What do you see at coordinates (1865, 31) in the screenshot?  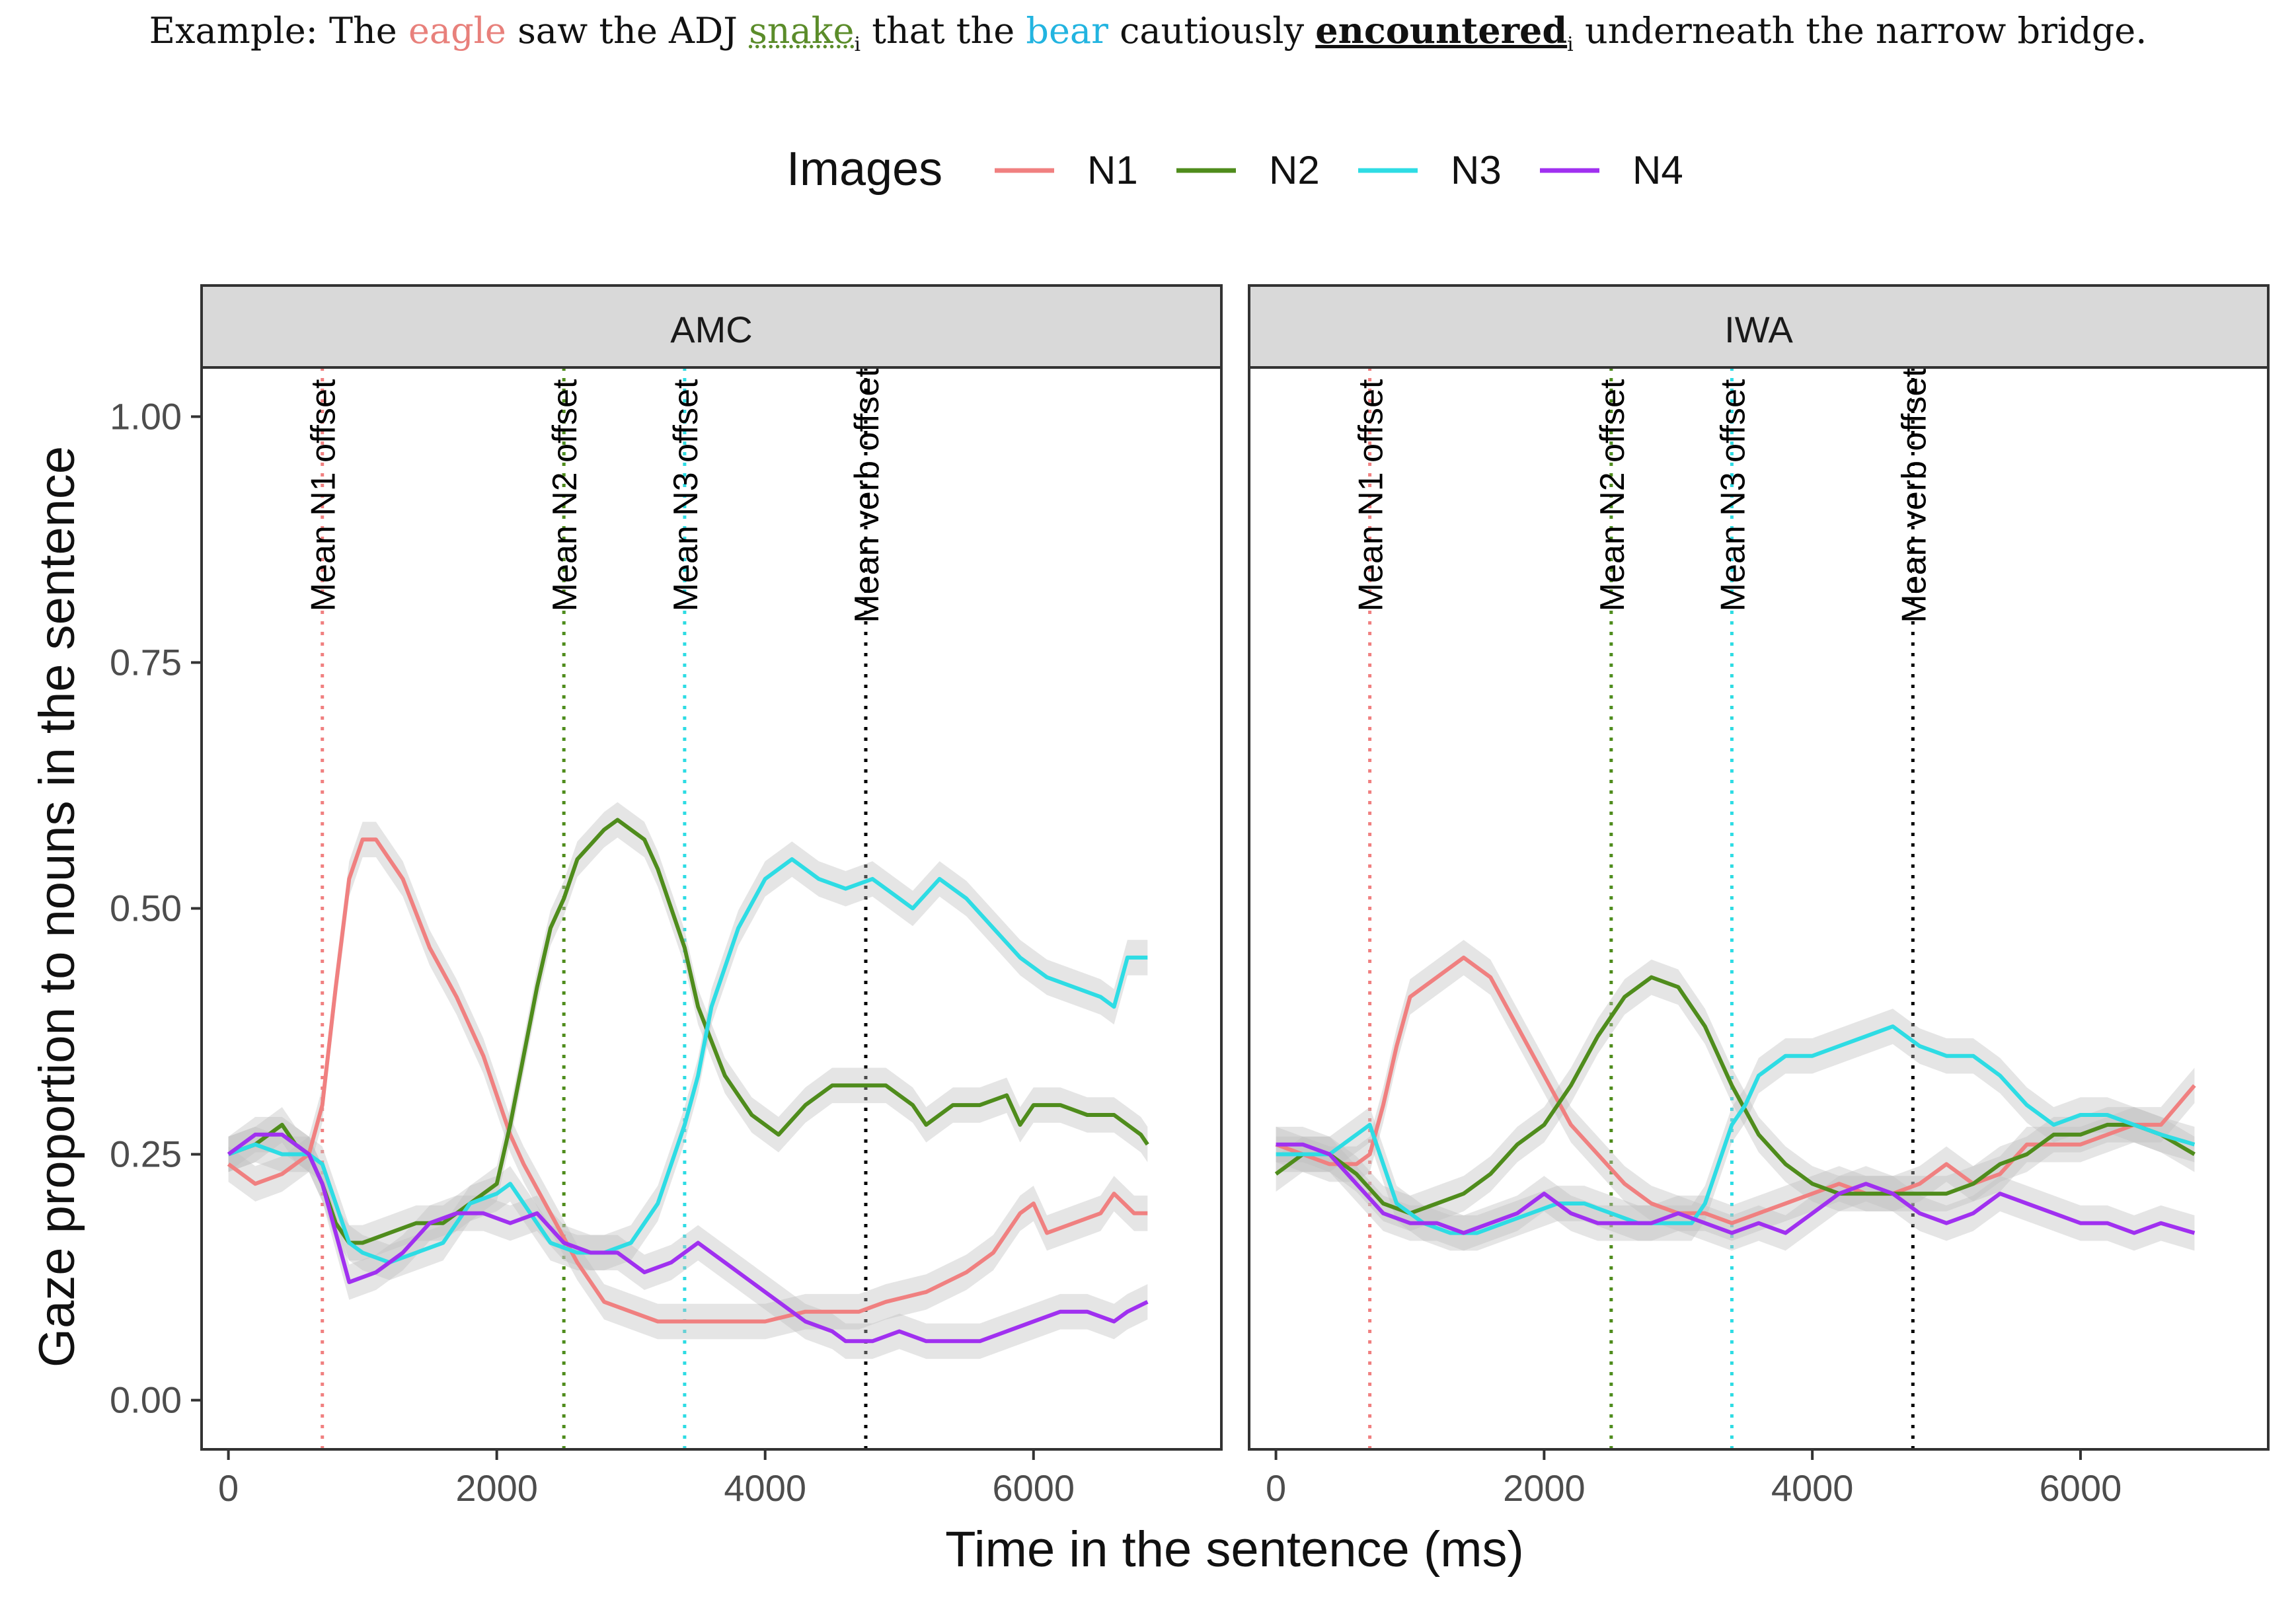 I see `example-suffix: underneath the narrow bridge.` at bounding box center [1865, 31].